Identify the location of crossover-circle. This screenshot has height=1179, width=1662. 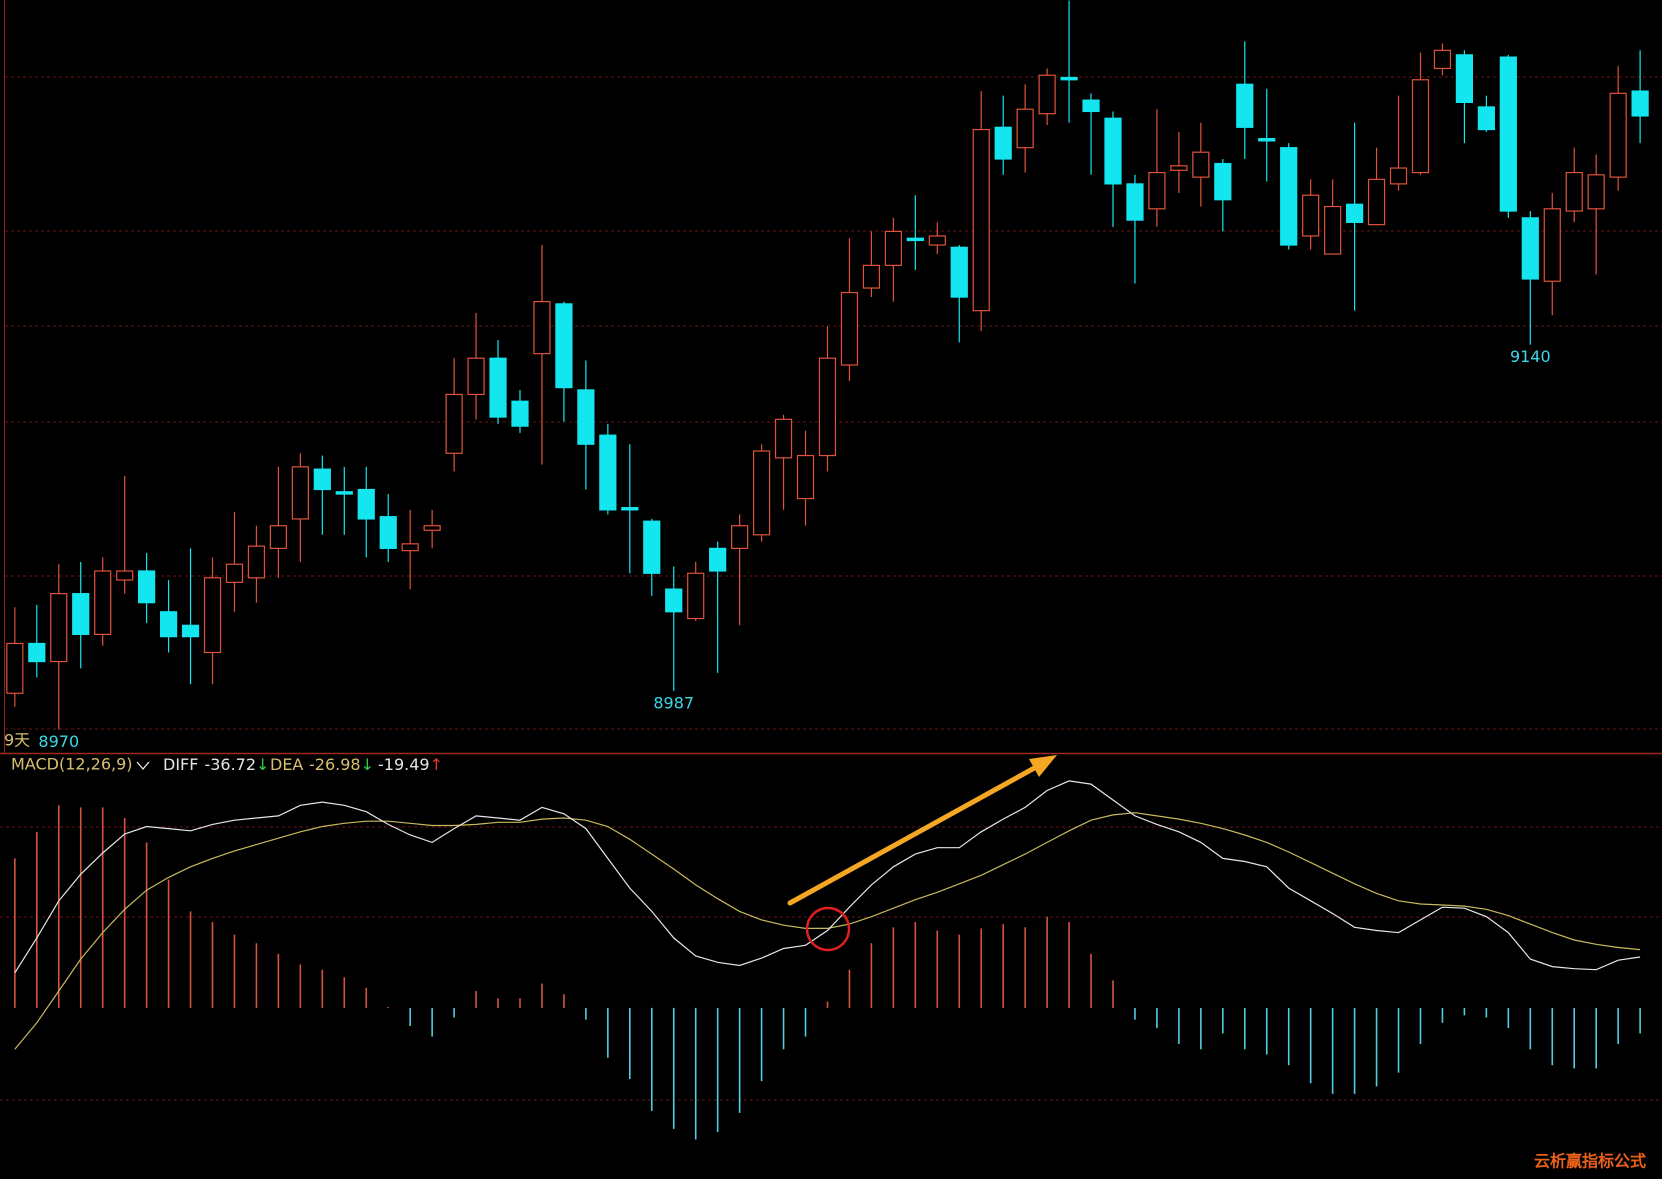
(828, 929).